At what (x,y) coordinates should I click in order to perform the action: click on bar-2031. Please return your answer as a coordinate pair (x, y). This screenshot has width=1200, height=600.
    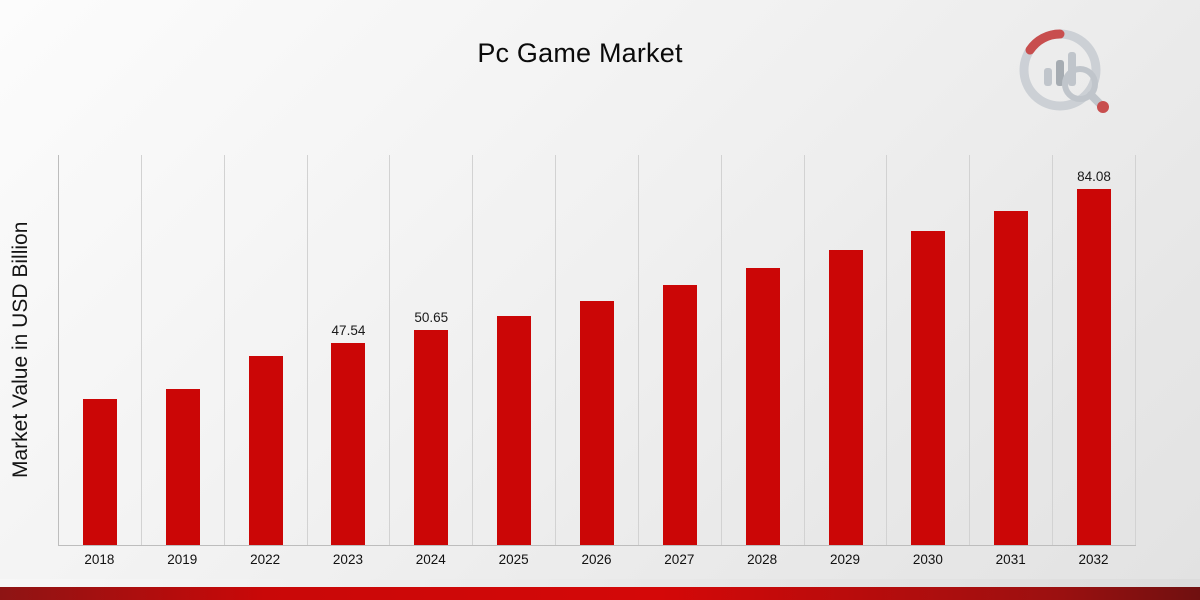
    Looking at the image, I should click on (1011, 377).